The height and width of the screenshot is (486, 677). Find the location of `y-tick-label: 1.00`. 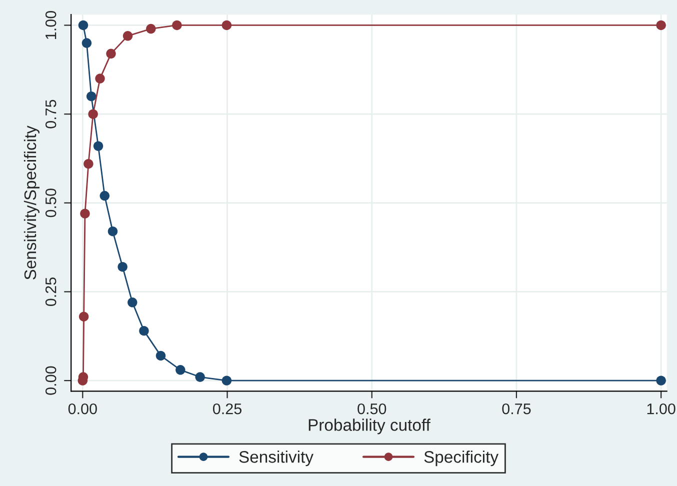

y-tick-label: 1.00 is located at coordinates (50, 24).